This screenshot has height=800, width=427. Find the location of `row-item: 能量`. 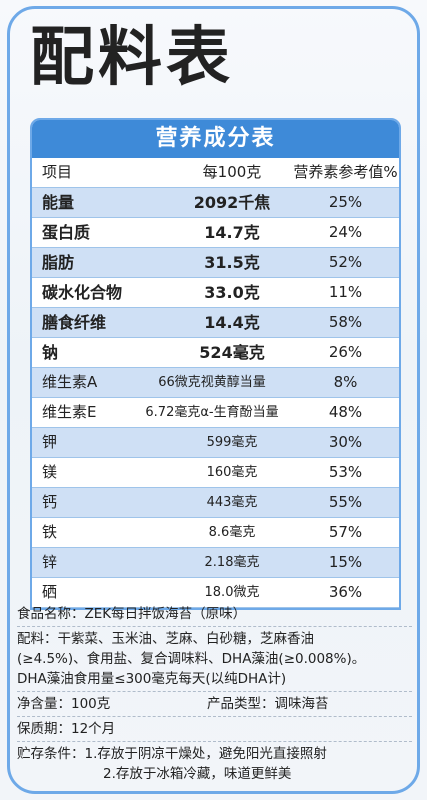

row-item: 能量 is located at coordinates (58, 202).